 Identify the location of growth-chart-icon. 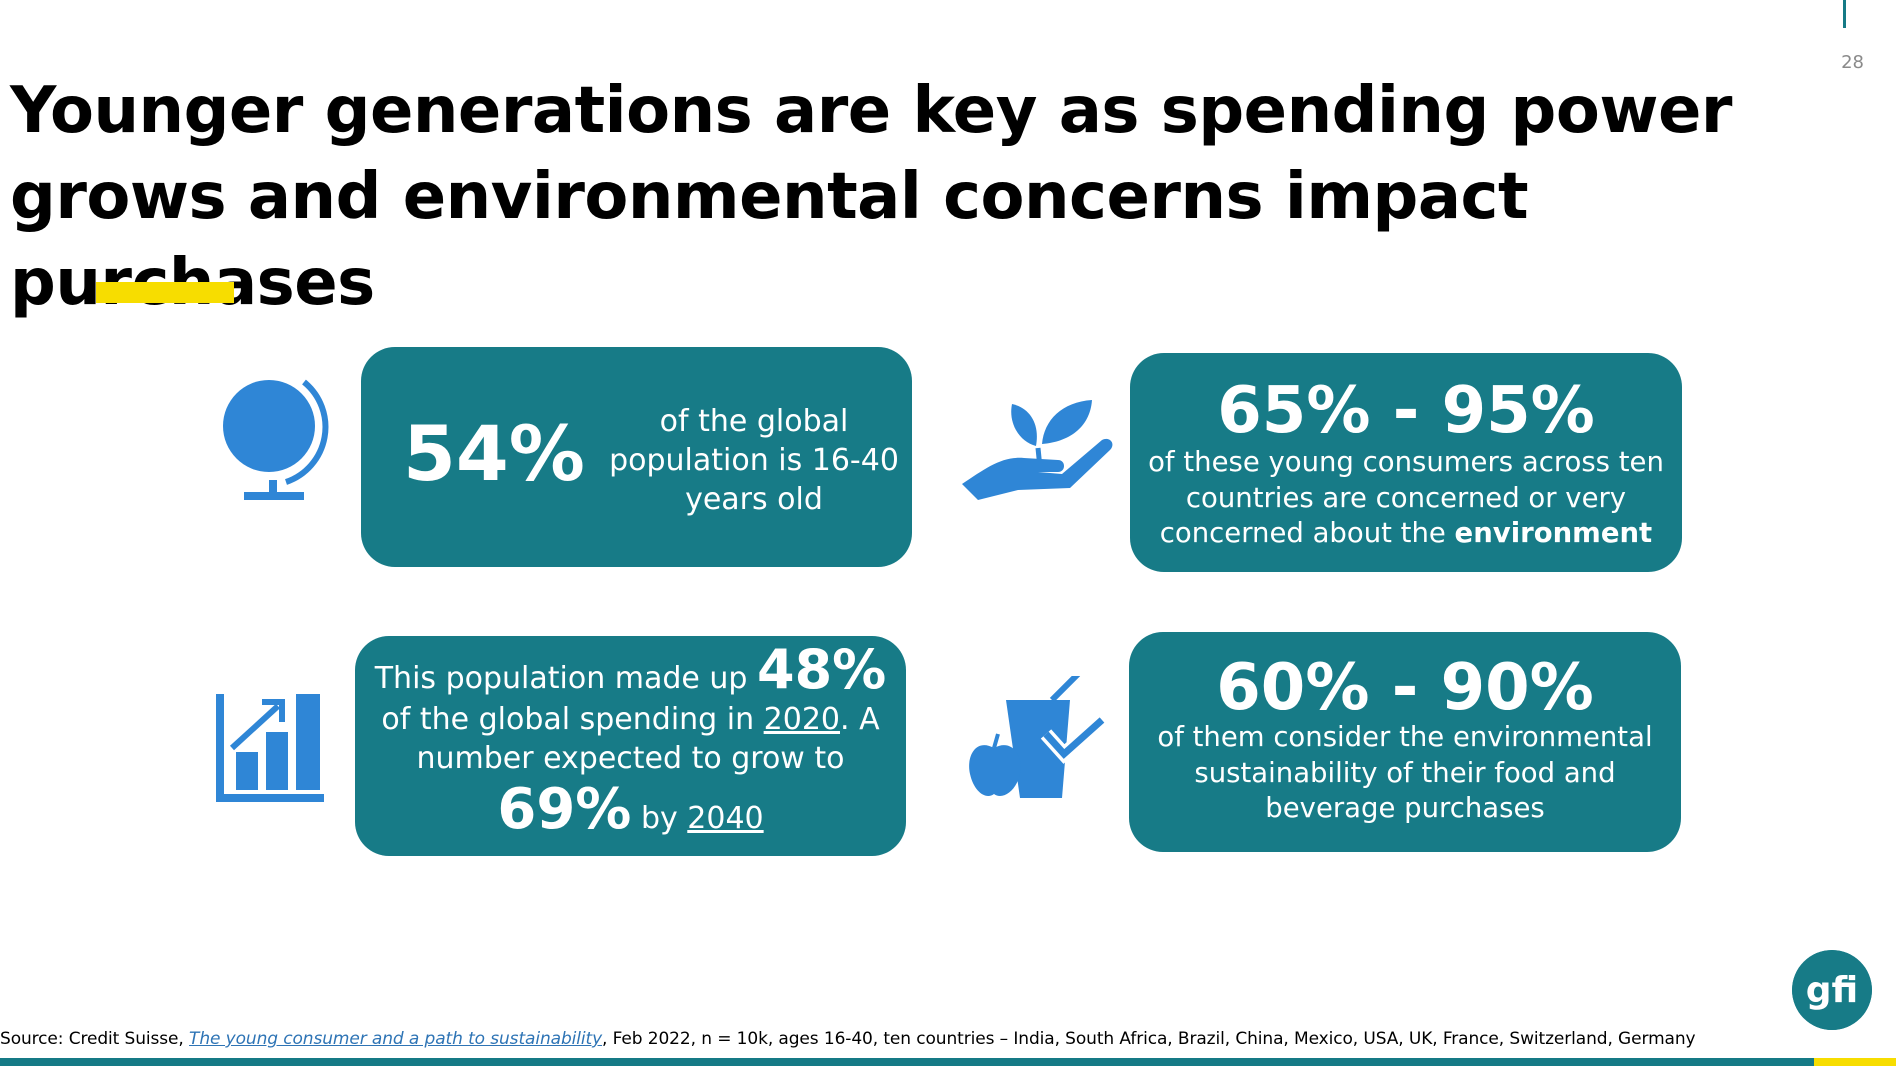
(270, 748).